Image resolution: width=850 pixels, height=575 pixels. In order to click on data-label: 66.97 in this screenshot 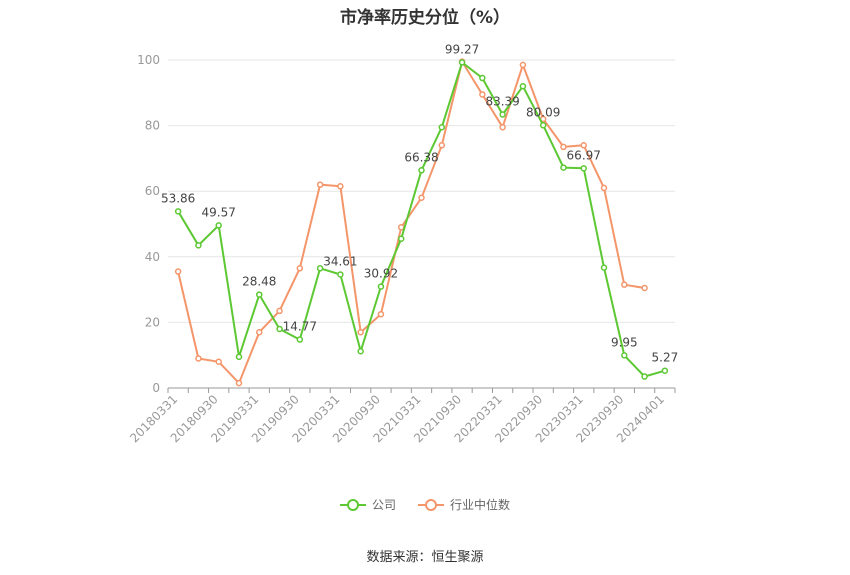, I will do `click(584, 155)`.